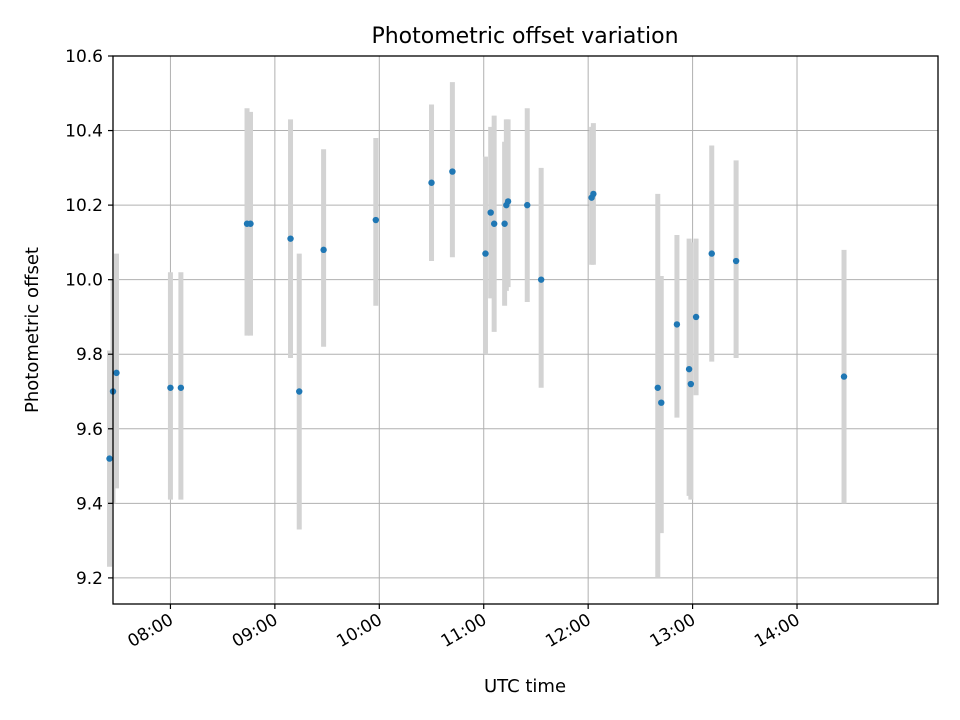 Image resolution: width=960 pixels, height=720 pixels. I want to click on y-tick-label: 9.2, so click(89, 579).